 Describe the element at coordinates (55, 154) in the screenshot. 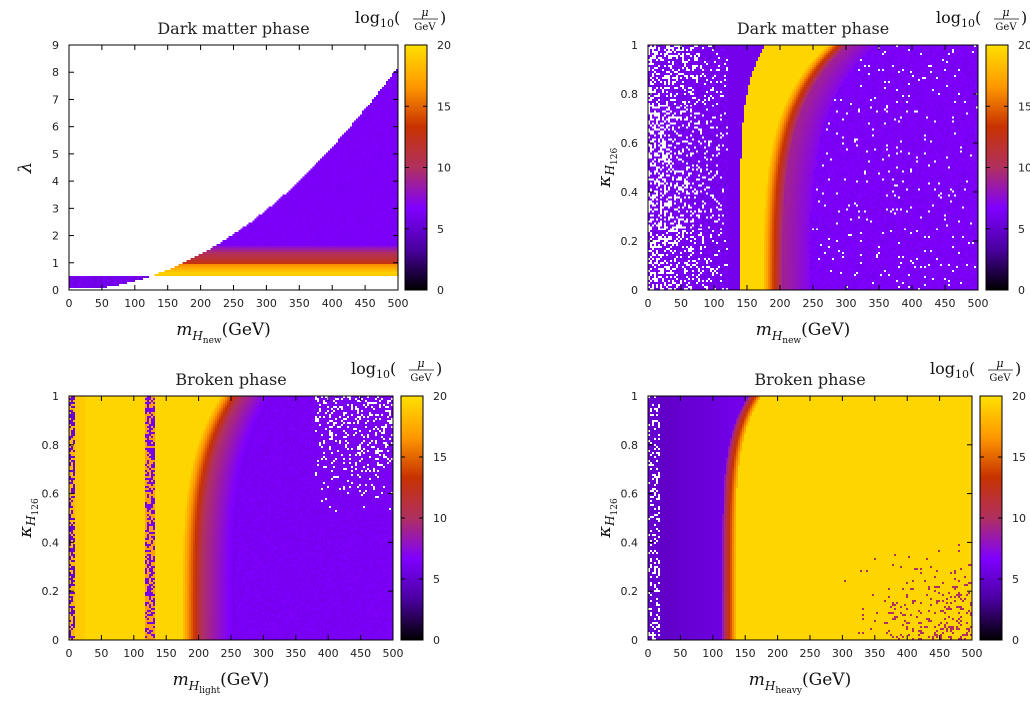

I see `y-tick-label: 5` at that location.